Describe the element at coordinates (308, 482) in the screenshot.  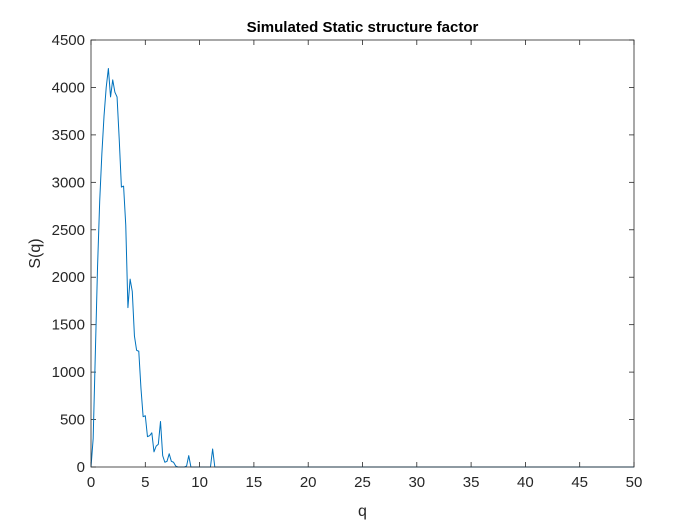
I see `x-tick-label: 20` at that location.